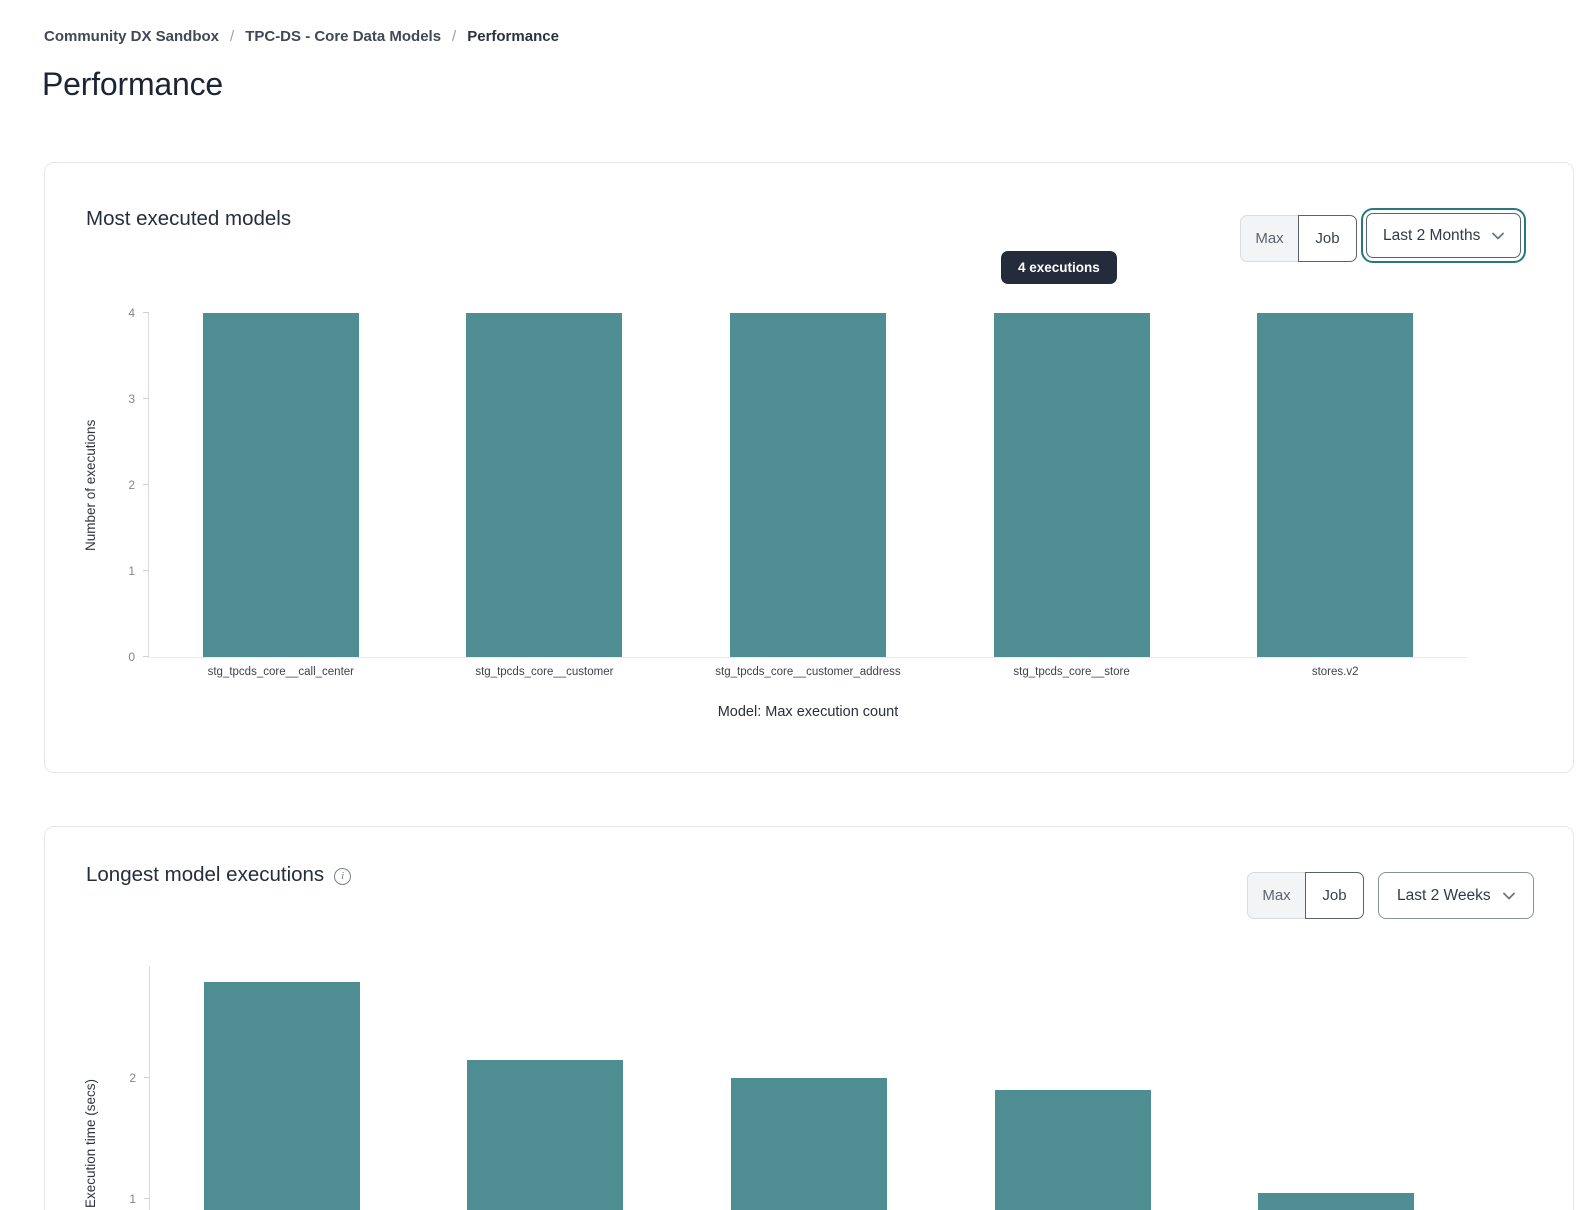 The image size is (1584, 1210). Describe the element at coordinates (205, 874) in the screenshot. I see `card-title-text: Longest model executions` at that location.